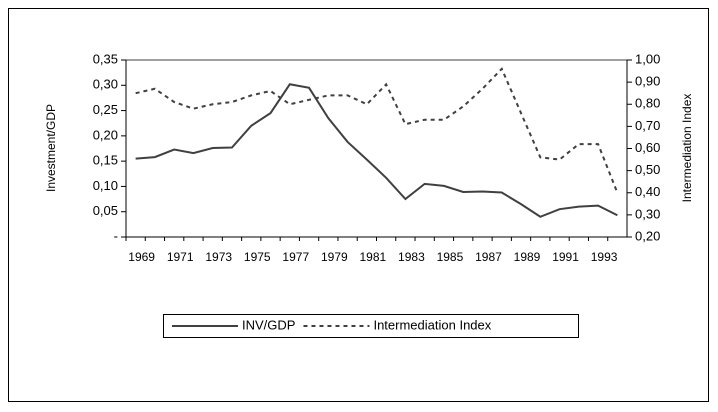 Image resolution: width=718 pixels, height=412 pixels. What do you see at coordinates (105, 160) in the screenshot?
I see `y-tick-label: 0,15` at bounding box center [105, 160].